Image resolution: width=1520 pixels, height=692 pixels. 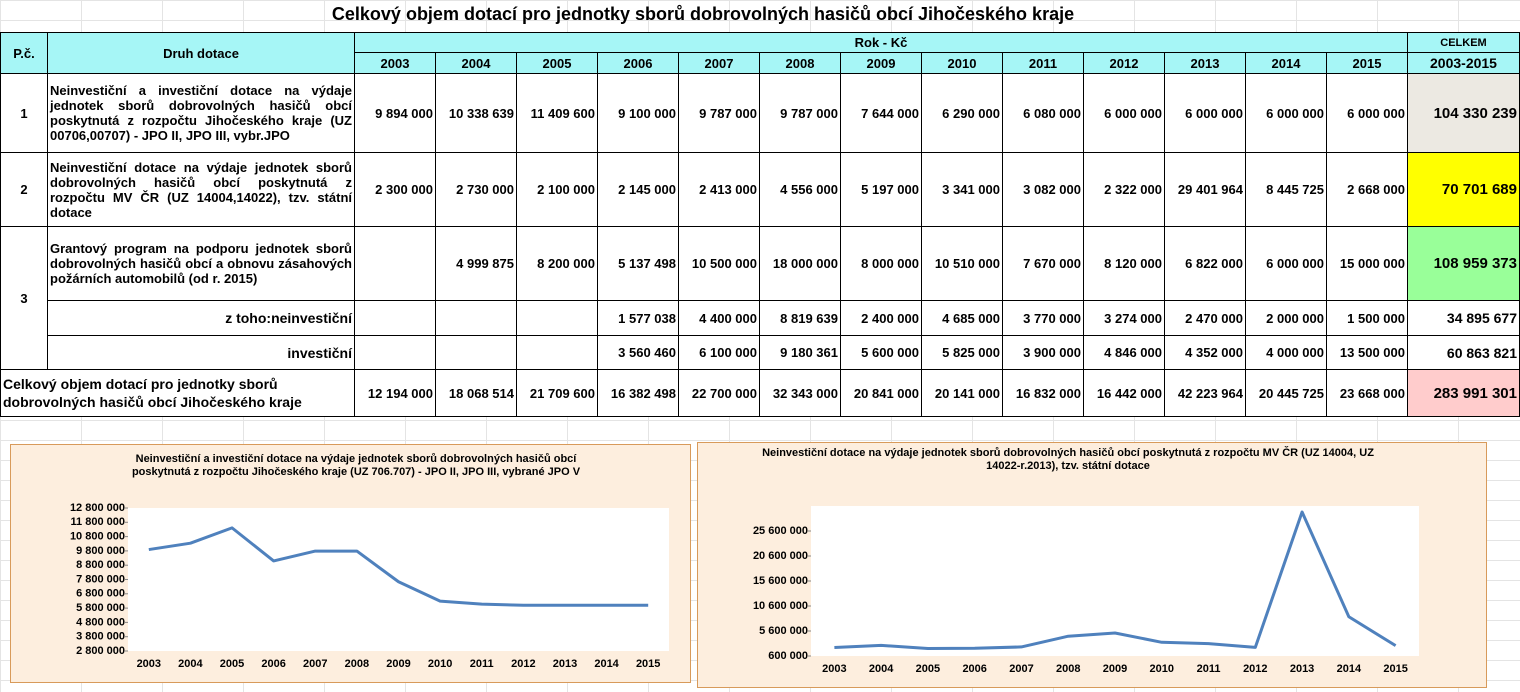 What do you see at coordinates (557, 63) in the screenshot?
I see `year-header: 2005` at bounding box center [557, 63].